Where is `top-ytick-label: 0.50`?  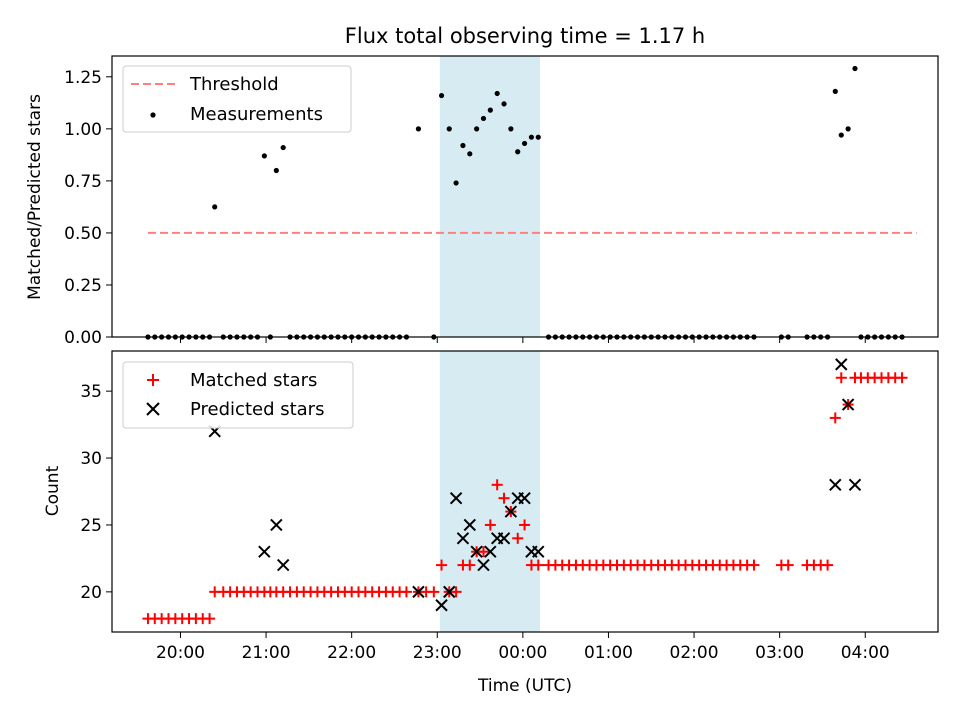 top-ytick-label: 0.50 is located at coordinates (83, 234).